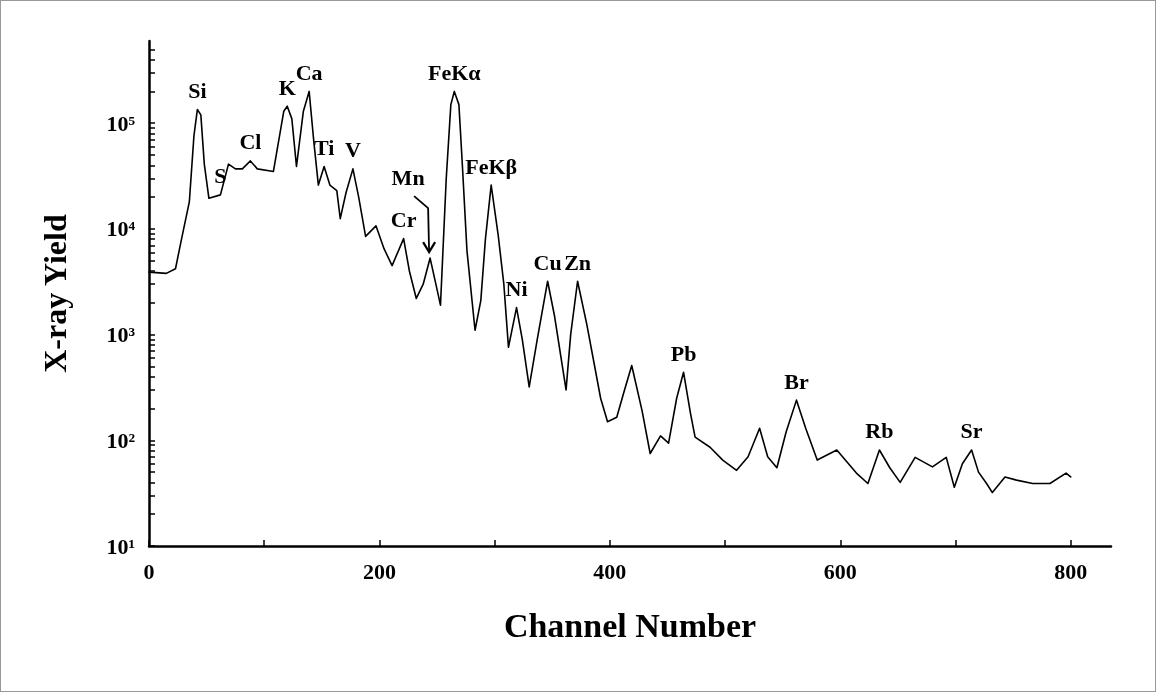 The image size is (1156, 692). What do you see at coordinates (879, 431) in the screenshot?
I see `annotation: Rb` at bounding box center [879, 431].